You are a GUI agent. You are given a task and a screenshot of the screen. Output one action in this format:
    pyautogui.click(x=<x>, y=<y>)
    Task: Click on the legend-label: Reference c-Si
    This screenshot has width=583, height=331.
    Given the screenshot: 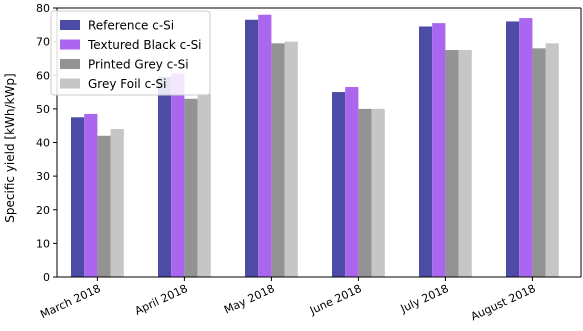 What is the action you would take?
    pyautogui.click(x=131, y=26)
    